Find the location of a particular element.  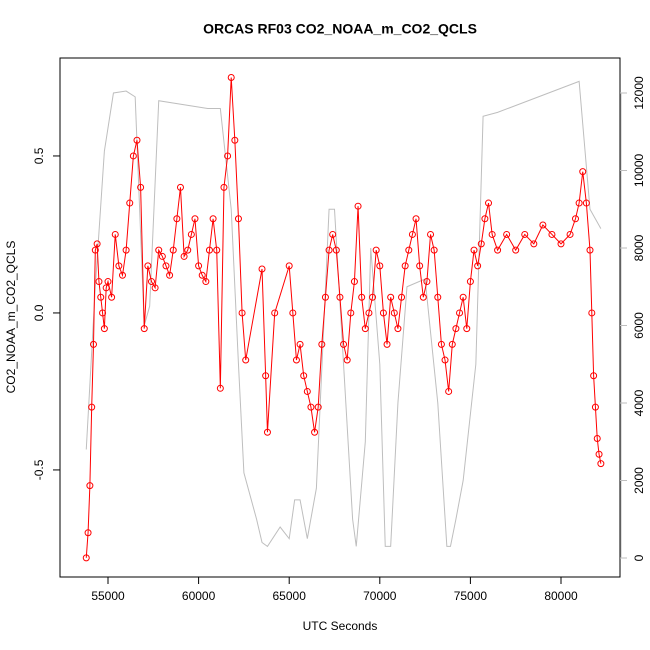

x-tick-label: 60000 is located at coordinates (199, 596).